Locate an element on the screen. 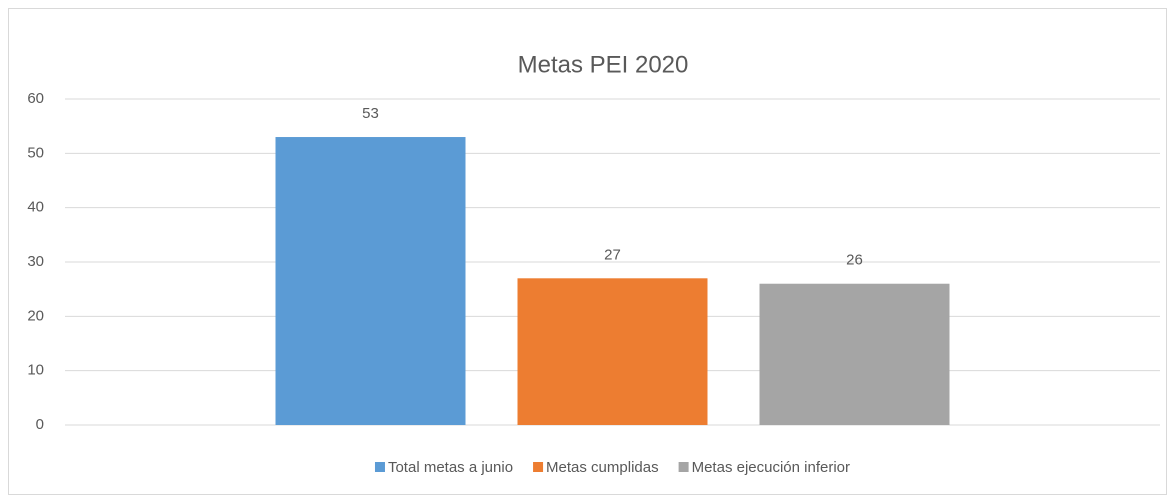 The image size is (1175, 502). legend-label: Total metas a junio is located at coordinates (450, 467).